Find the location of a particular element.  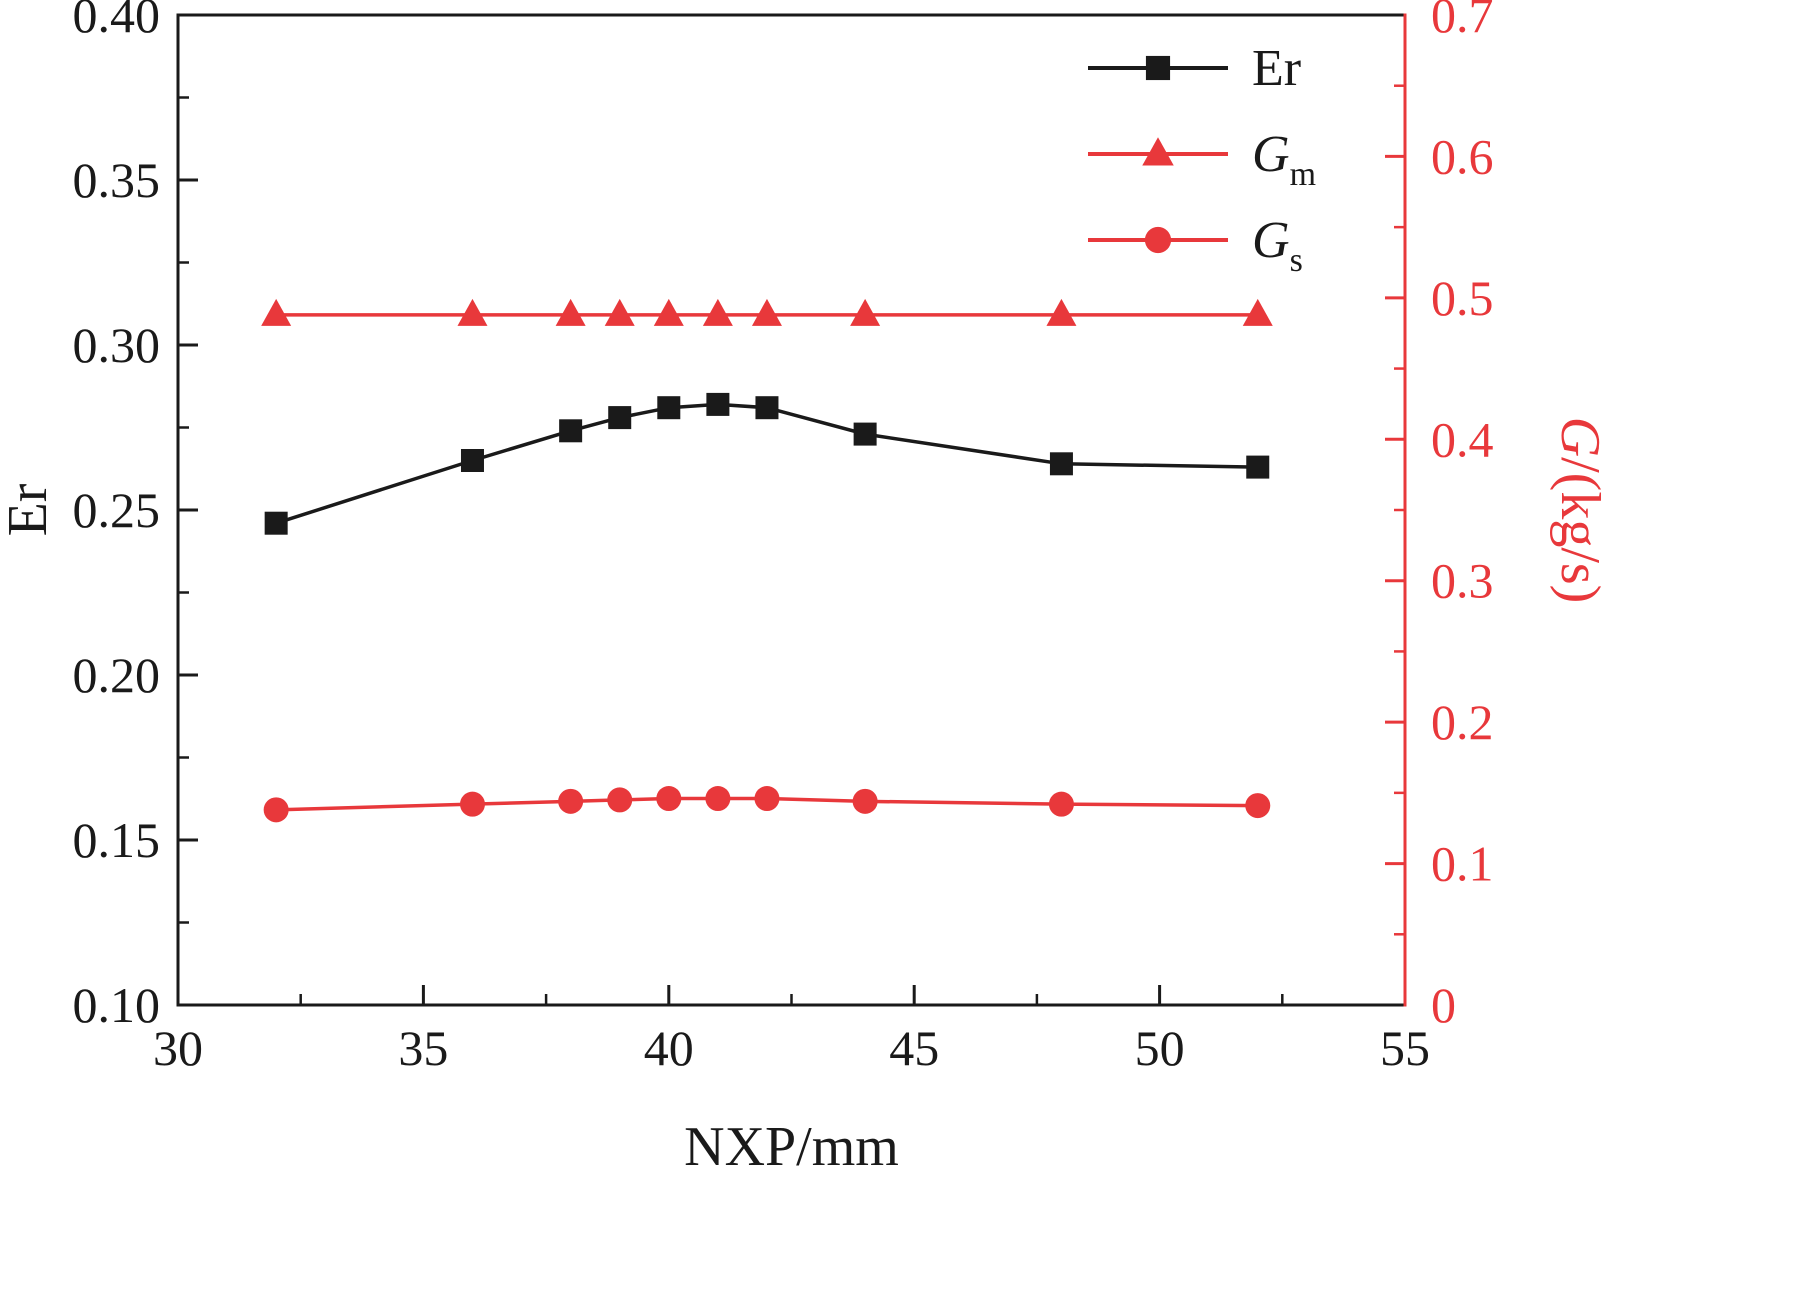

svg-text: 40 is located at coordinates (669, 1048).